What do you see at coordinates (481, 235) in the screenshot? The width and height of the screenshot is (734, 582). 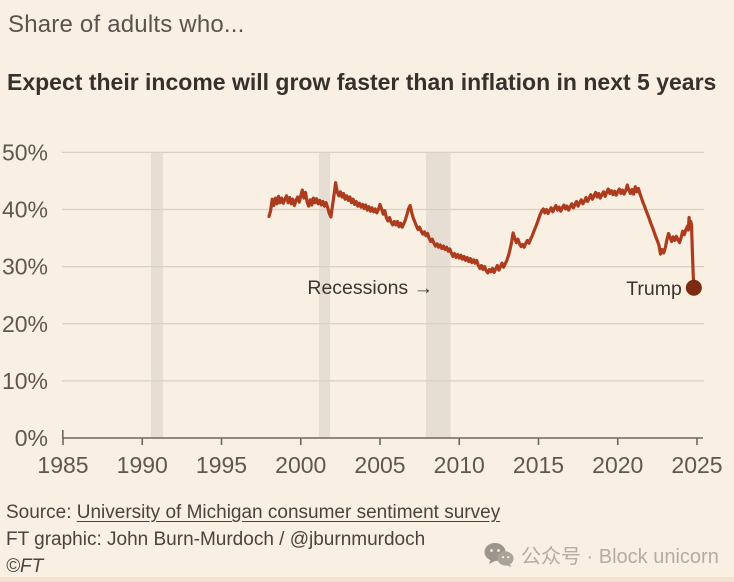 I see `sentiment-line` at bounding box center [481, 235].